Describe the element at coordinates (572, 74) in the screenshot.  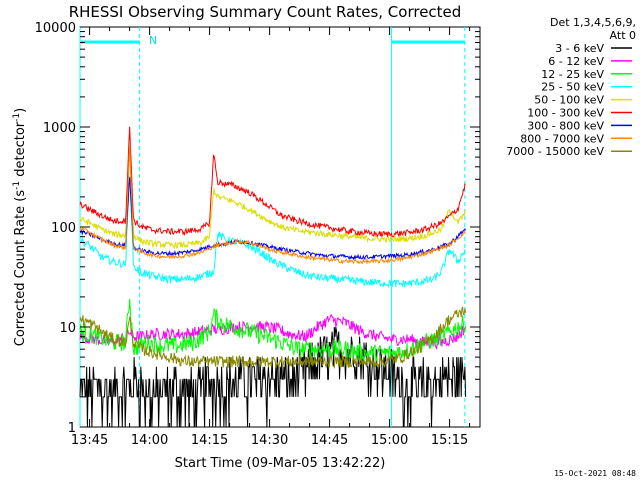
I see `legend-label-2: 12 - 25 keV` at that location.